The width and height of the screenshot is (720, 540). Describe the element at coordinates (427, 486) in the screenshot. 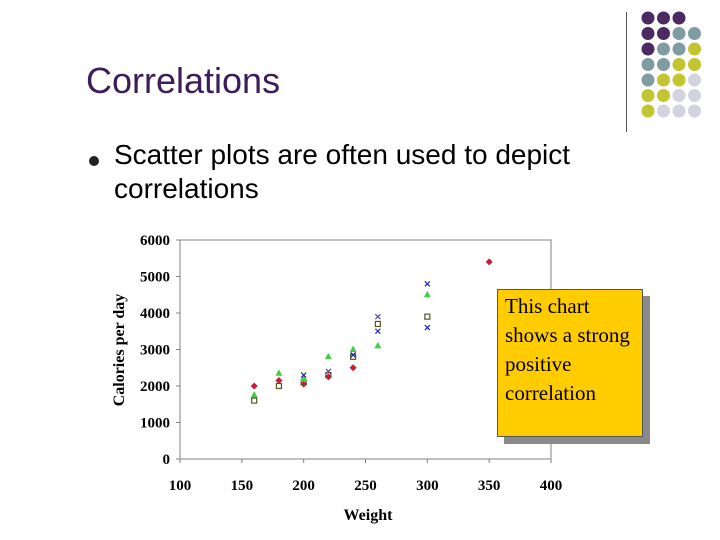

I see `x-tick-label: 300` at that location.